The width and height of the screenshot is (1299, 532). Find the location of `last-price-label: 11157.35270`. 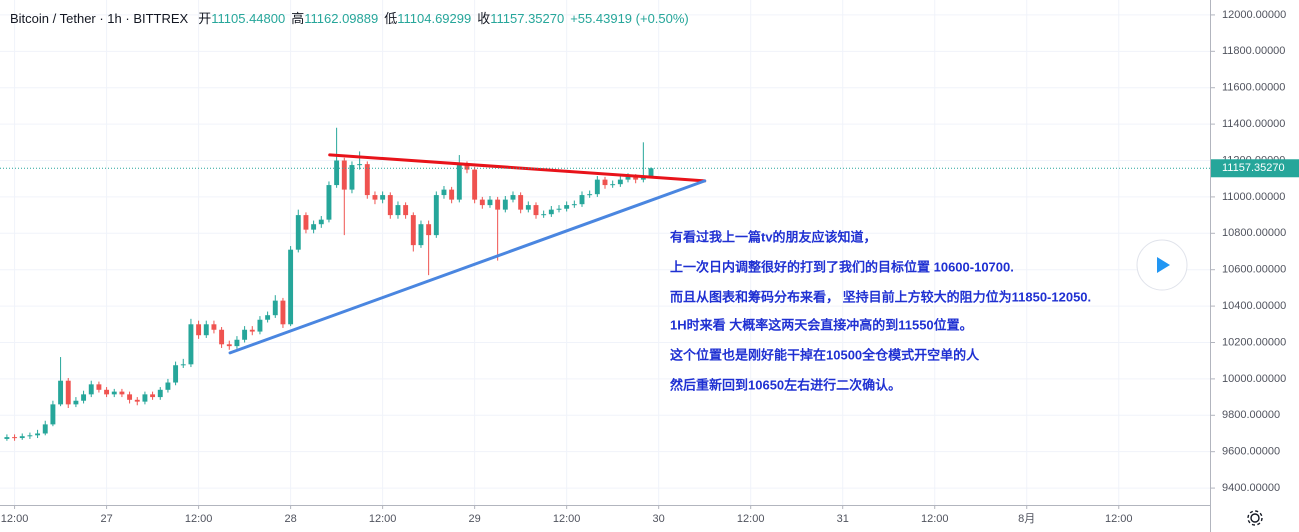

last-price-label: 11157.35270 is located at coordinates (1253, 168).